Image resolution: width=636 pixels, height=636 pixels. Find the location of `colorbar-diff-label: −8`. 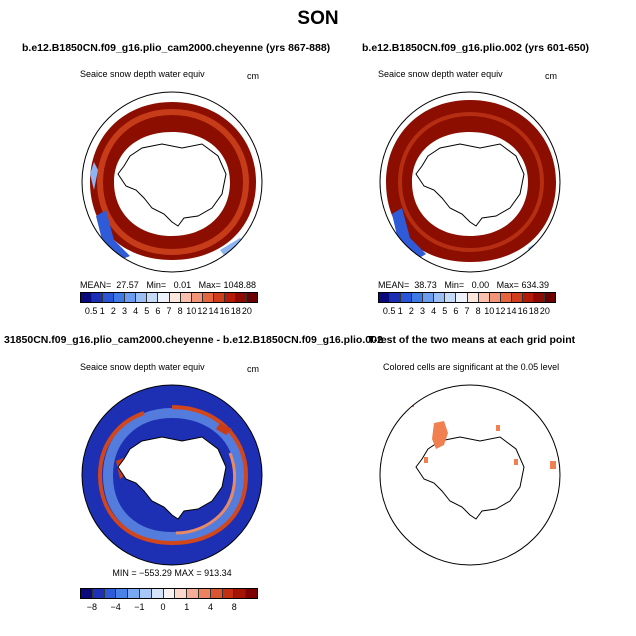

colorbar-diff-label: −8 is located at coordinates (91, 607).